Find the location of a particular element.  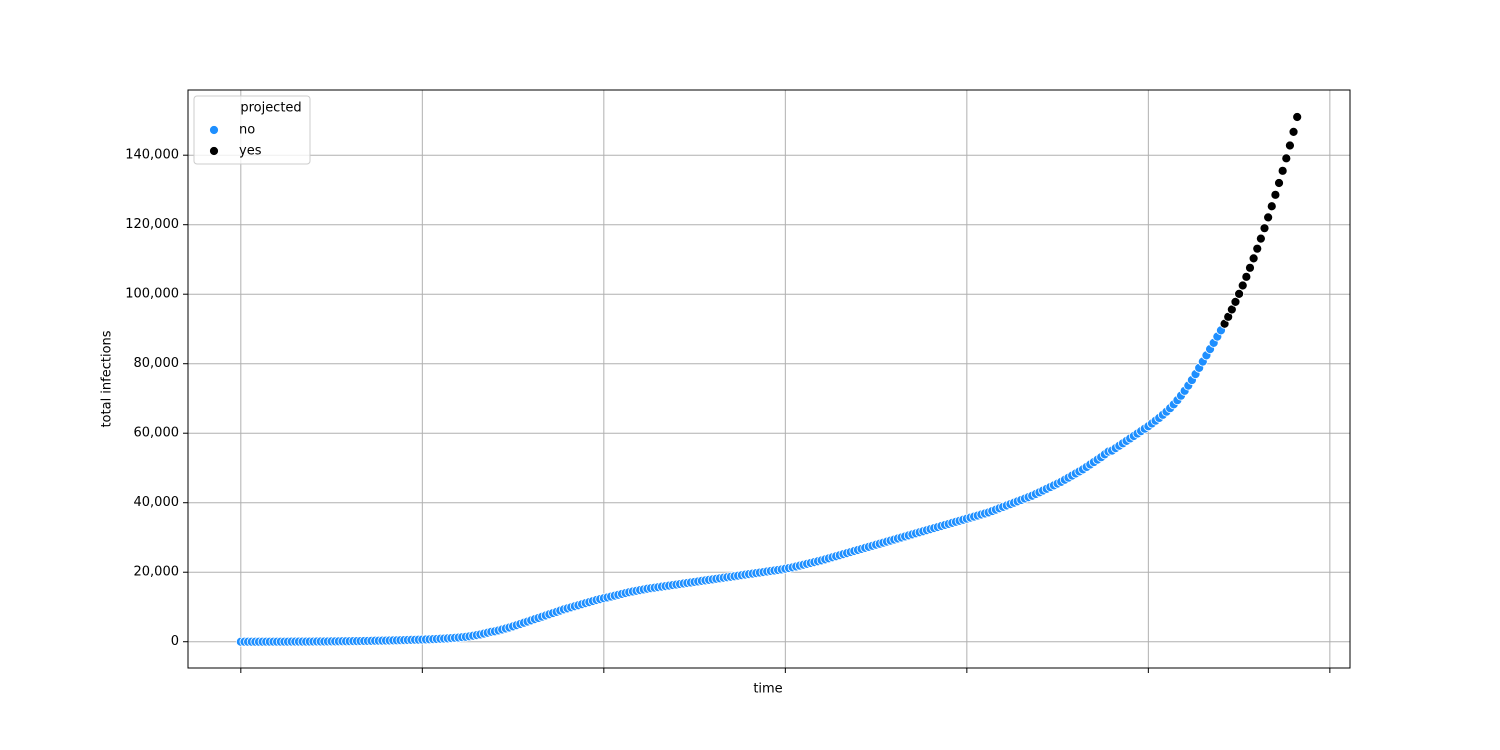

y-tick-label: 60,000 is located at coordinates (157, 433).